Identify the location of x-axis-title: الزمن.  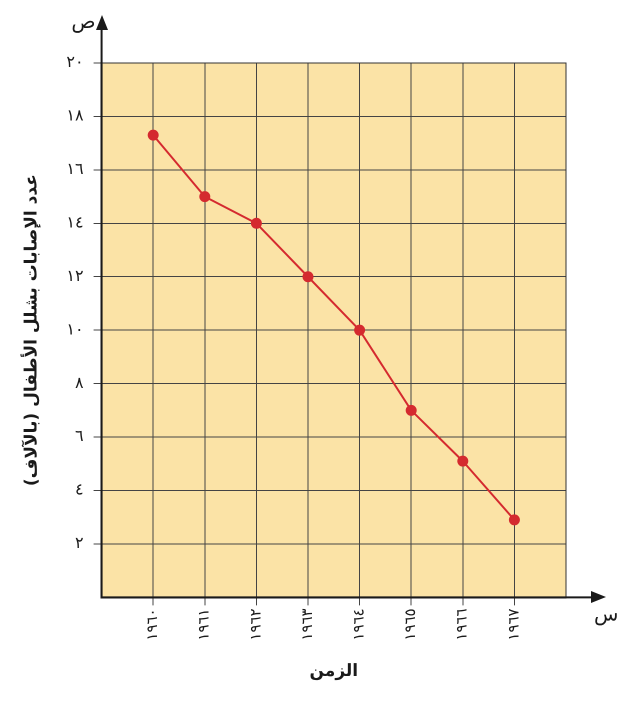
(333, 671).